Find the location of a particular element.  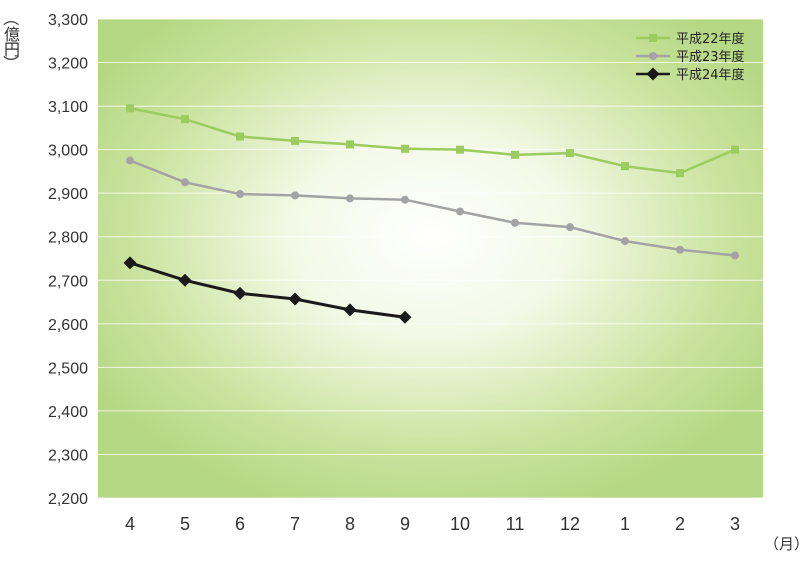

x-tick-label: 7 is located at coordinates (295, 524).